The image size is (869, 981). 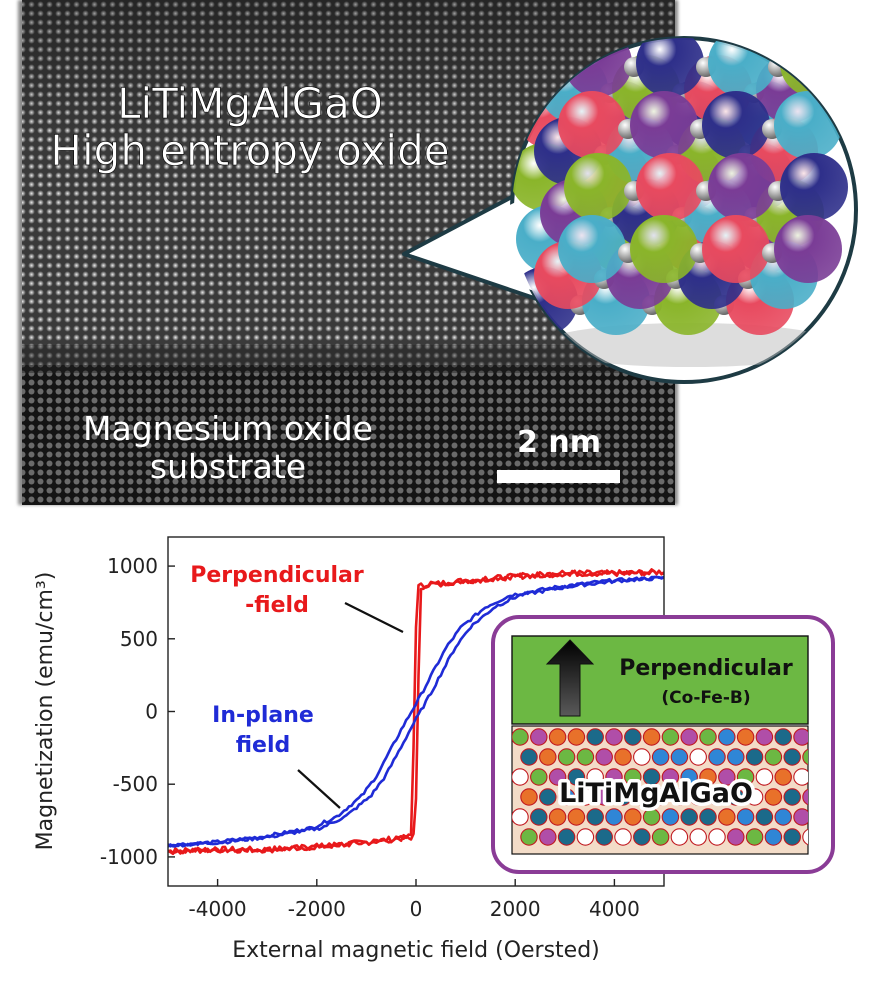 What do you see at coordinates (515, 909) in the screenshot?
I see `x-tick-label: 2000` at bounding box center [515, 909].